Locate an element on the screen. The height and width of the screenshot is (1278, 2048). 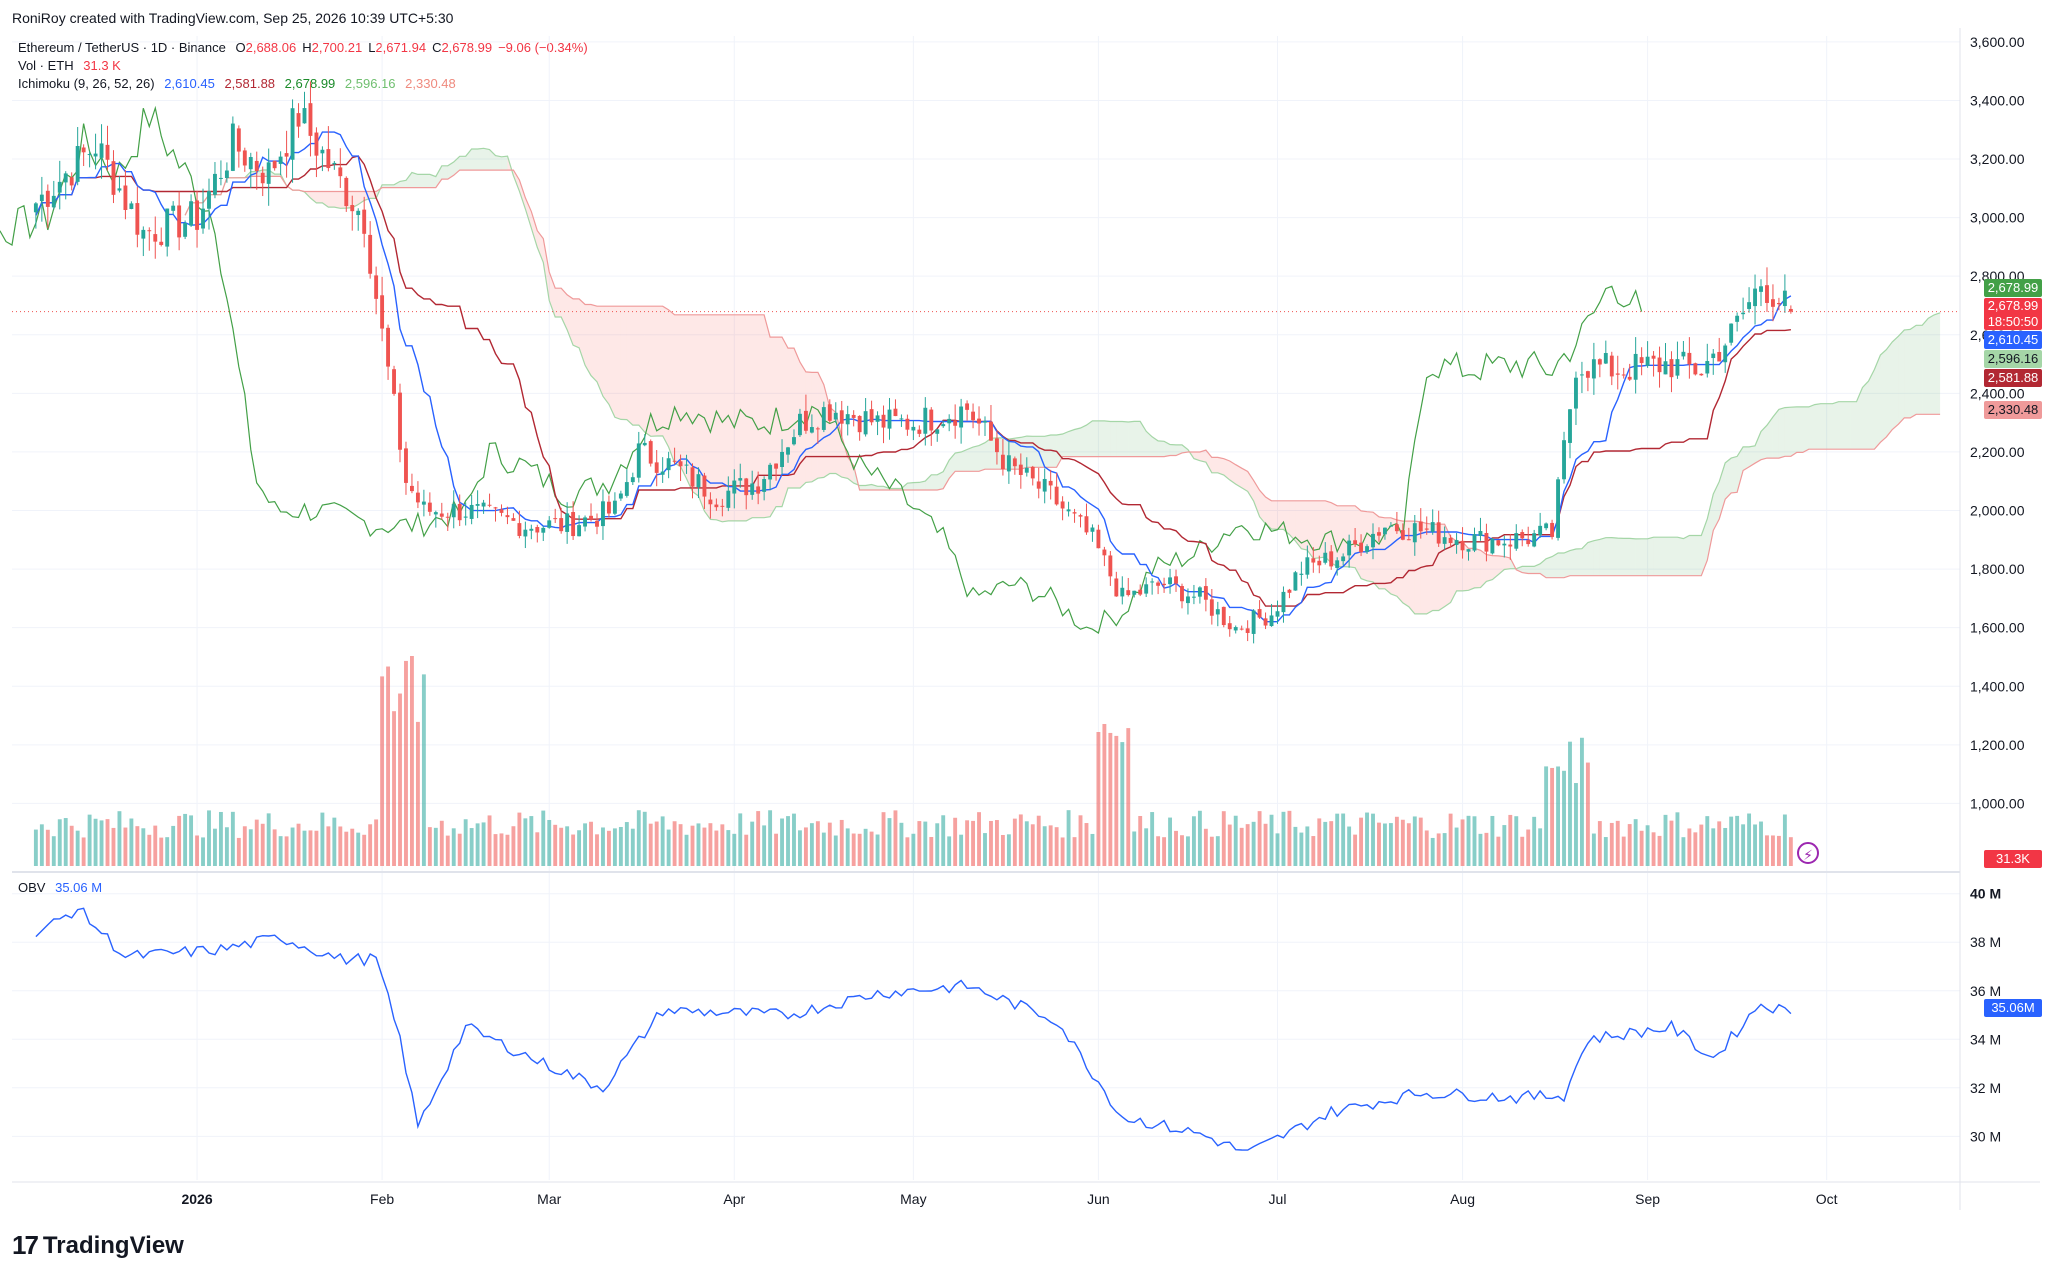
obv-label: OBV is located at coordinates (32, 887).